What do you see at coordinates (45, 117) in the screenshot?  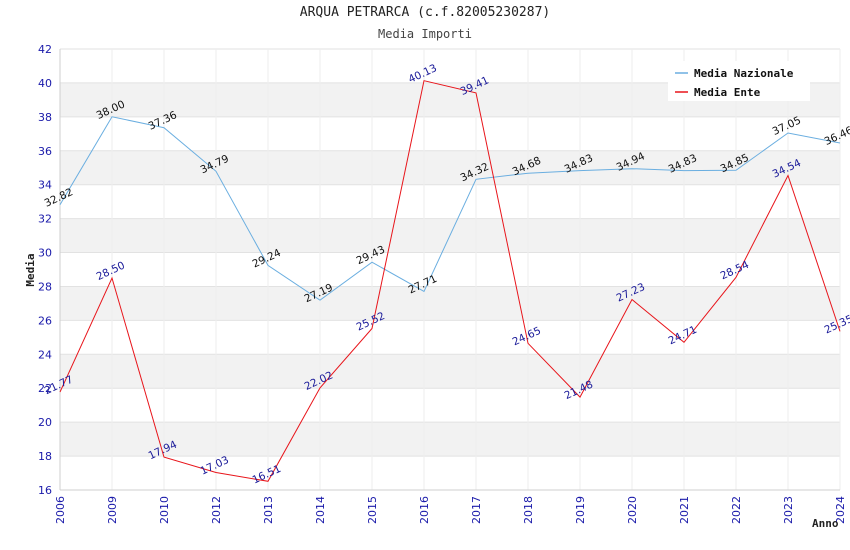 I see `y-tick-label: 38` at bounding box center [45, 117].